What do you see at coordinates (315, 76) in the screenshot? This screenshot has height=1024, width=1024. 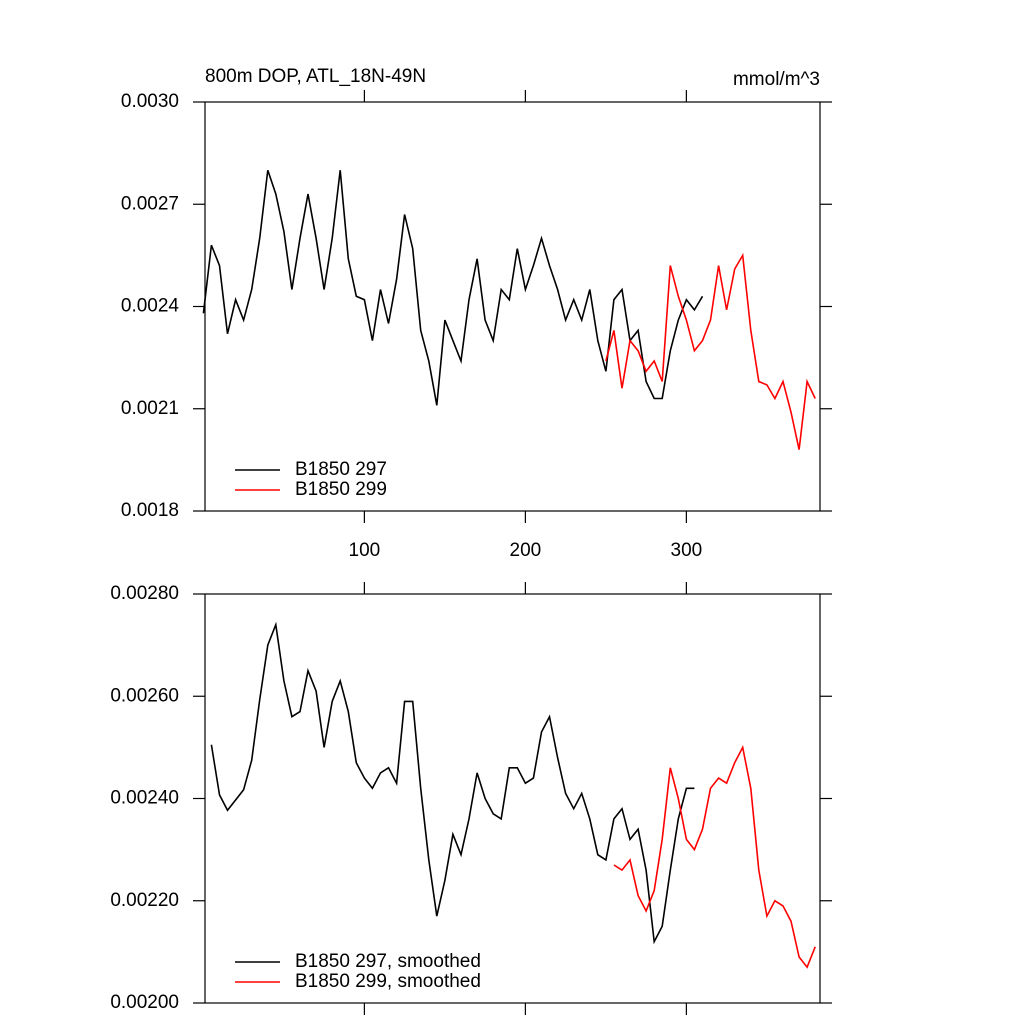 I see `chart-title: 800m DOP, ATL_18N-49N` at bounding box center [315, 76].